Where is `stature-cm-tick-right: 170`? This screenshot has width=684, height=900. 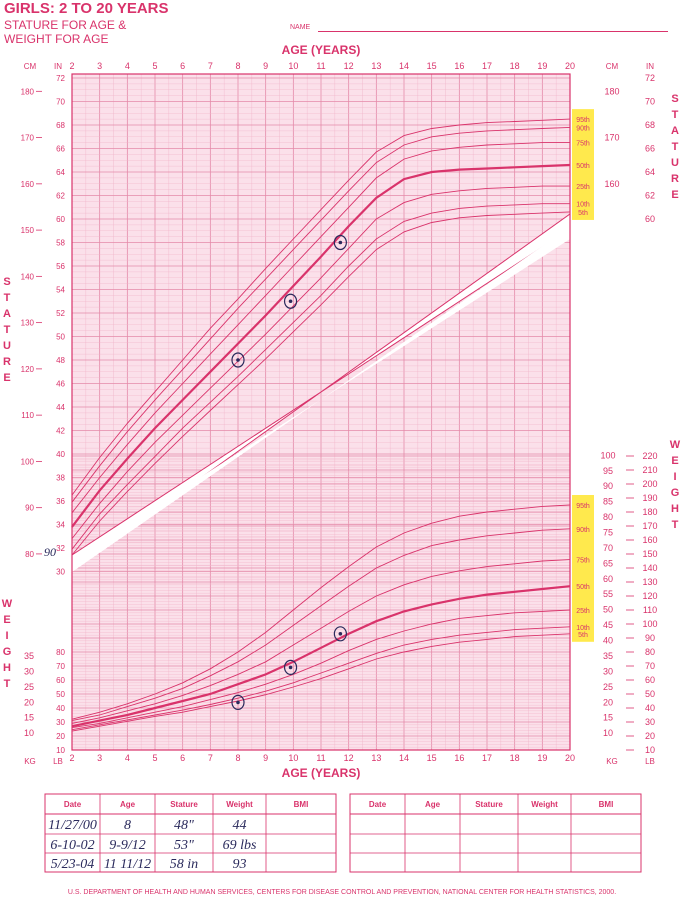 stature-cm-tick-right: 170 is located at coordinates (611, 138).